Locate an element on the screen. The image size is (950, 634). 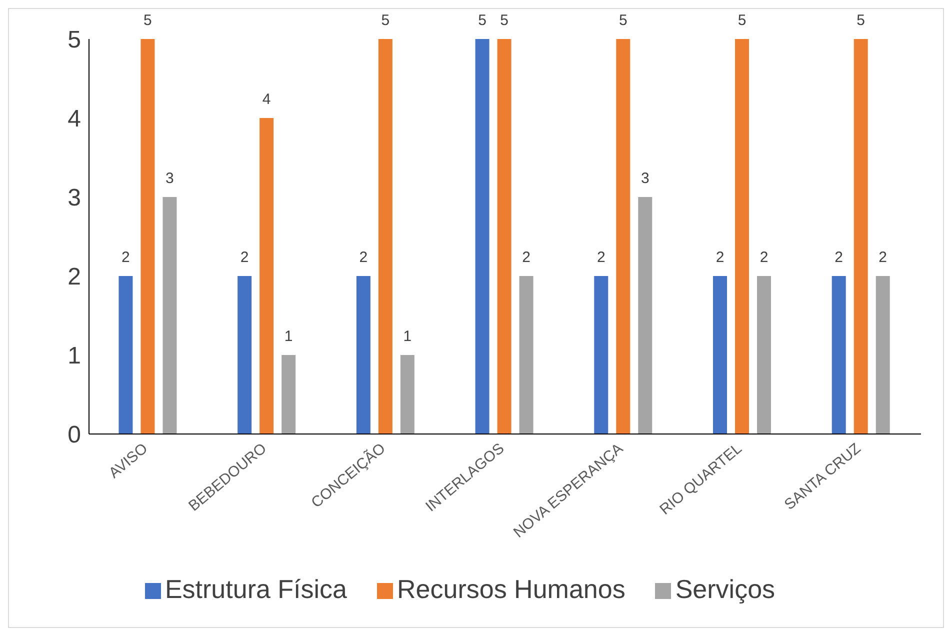
y-tick-label: 5 is located at coordinates (74, 40).